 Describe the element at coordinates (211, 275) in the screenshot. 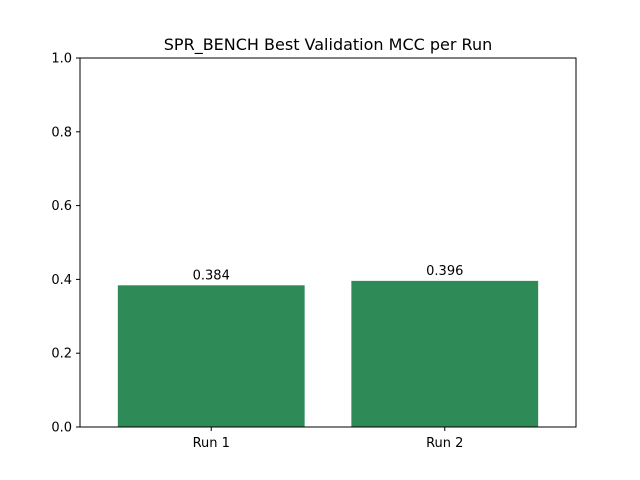

I see `data-label-1: 0.384` at that location.